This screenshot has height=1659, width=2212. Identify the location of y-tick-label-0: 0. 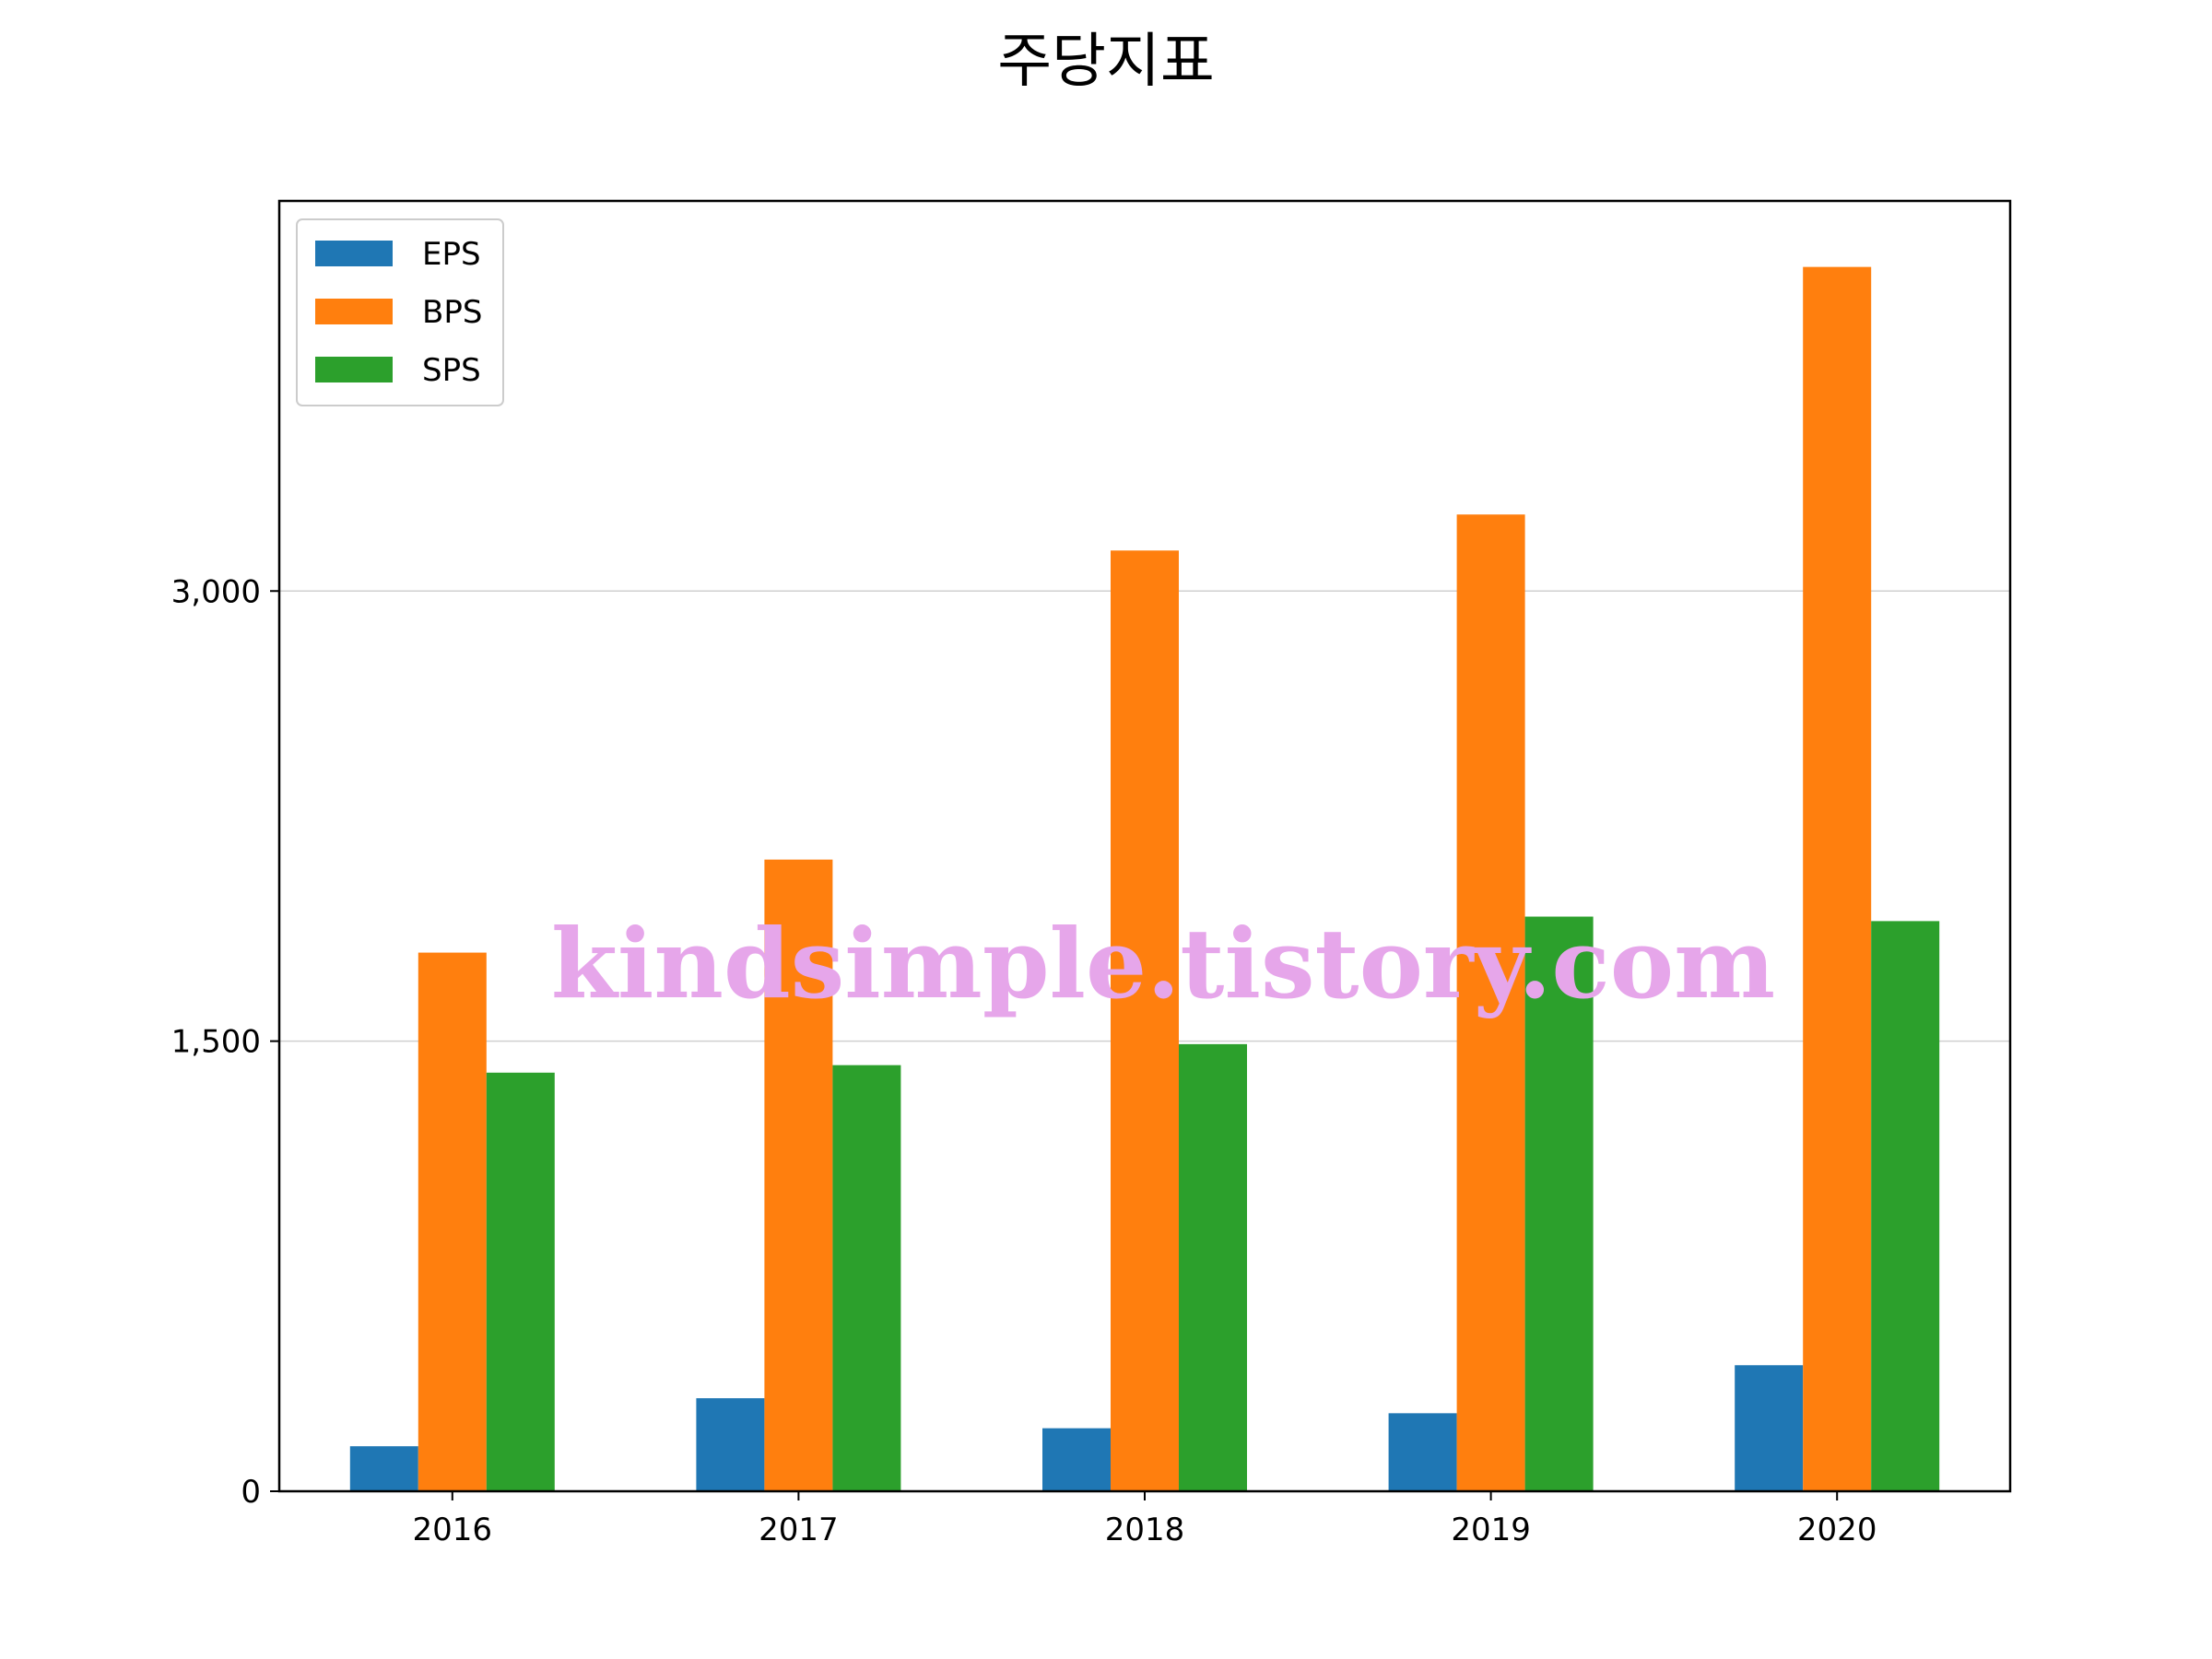
(251, 1492).